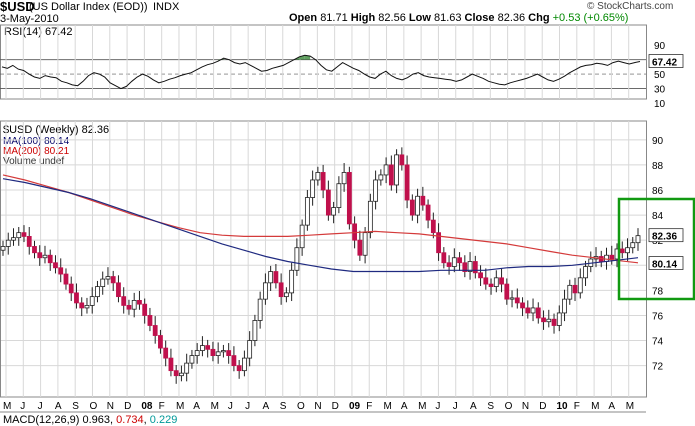  What do you see at coordinates (75, 406) in the screenshot?
I see `x-tick-label: S` at bounding box center [75, 406].